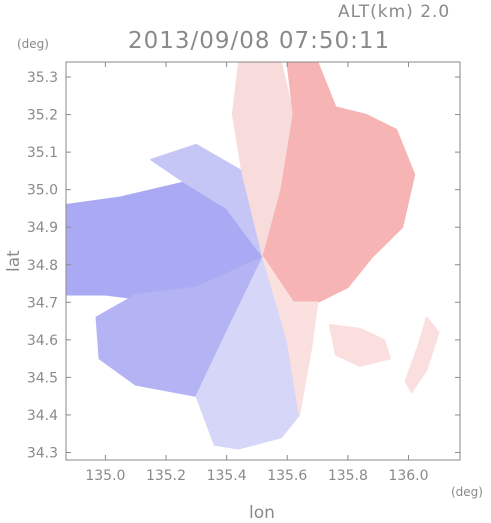 This screenshot has width=491, height=523. I want to click on y-tick-label: 34.9, so click(42, 228).